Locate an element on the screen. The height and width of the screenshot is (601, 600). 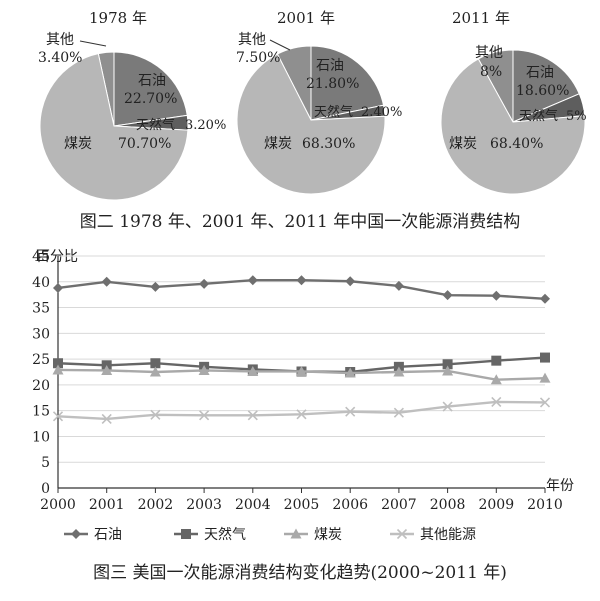
legend-label-oil: 石油 is located at coordinates (108, 535).